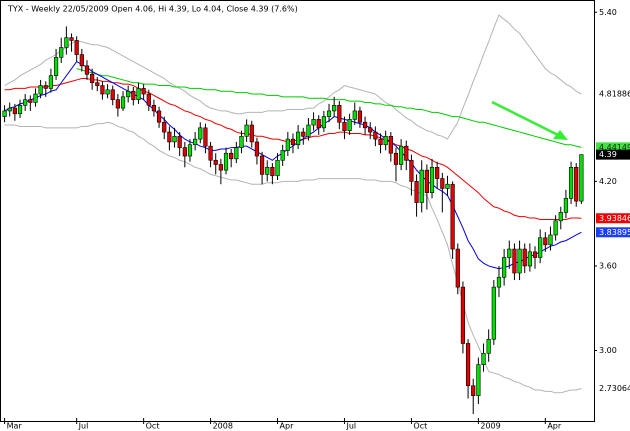  Describe the element at coordinates (608, 181) in the screenshot. I see `y-tick-label: 4.20` at that location.